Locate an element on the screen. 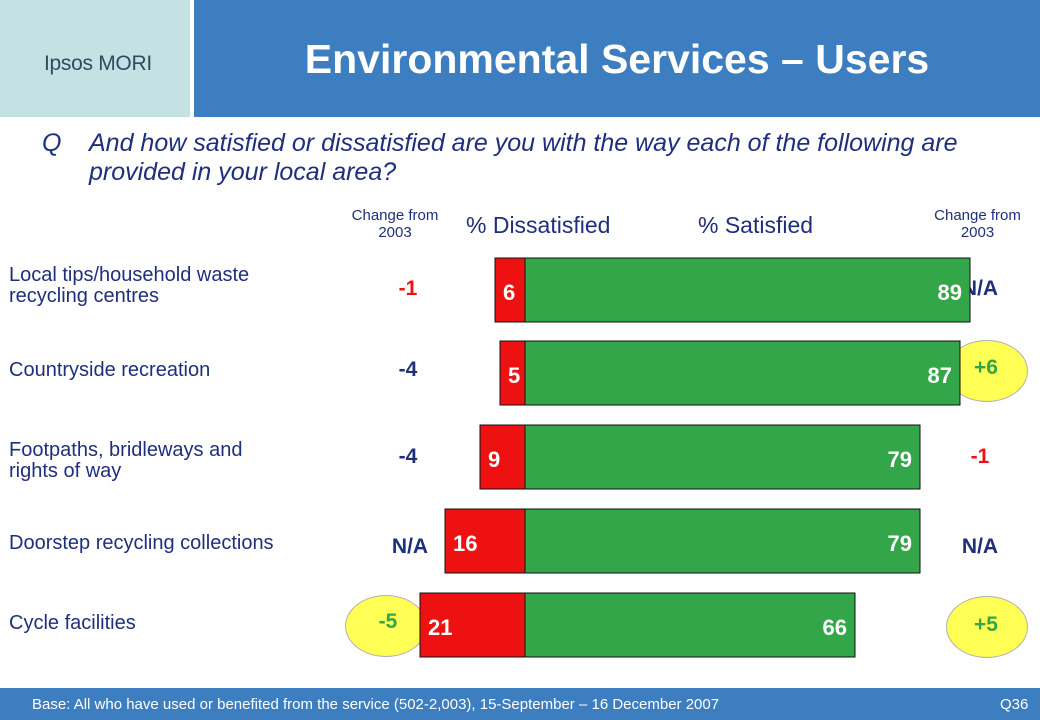  category-label-line1: Countryside recreation is located at coordinates (110, 370).